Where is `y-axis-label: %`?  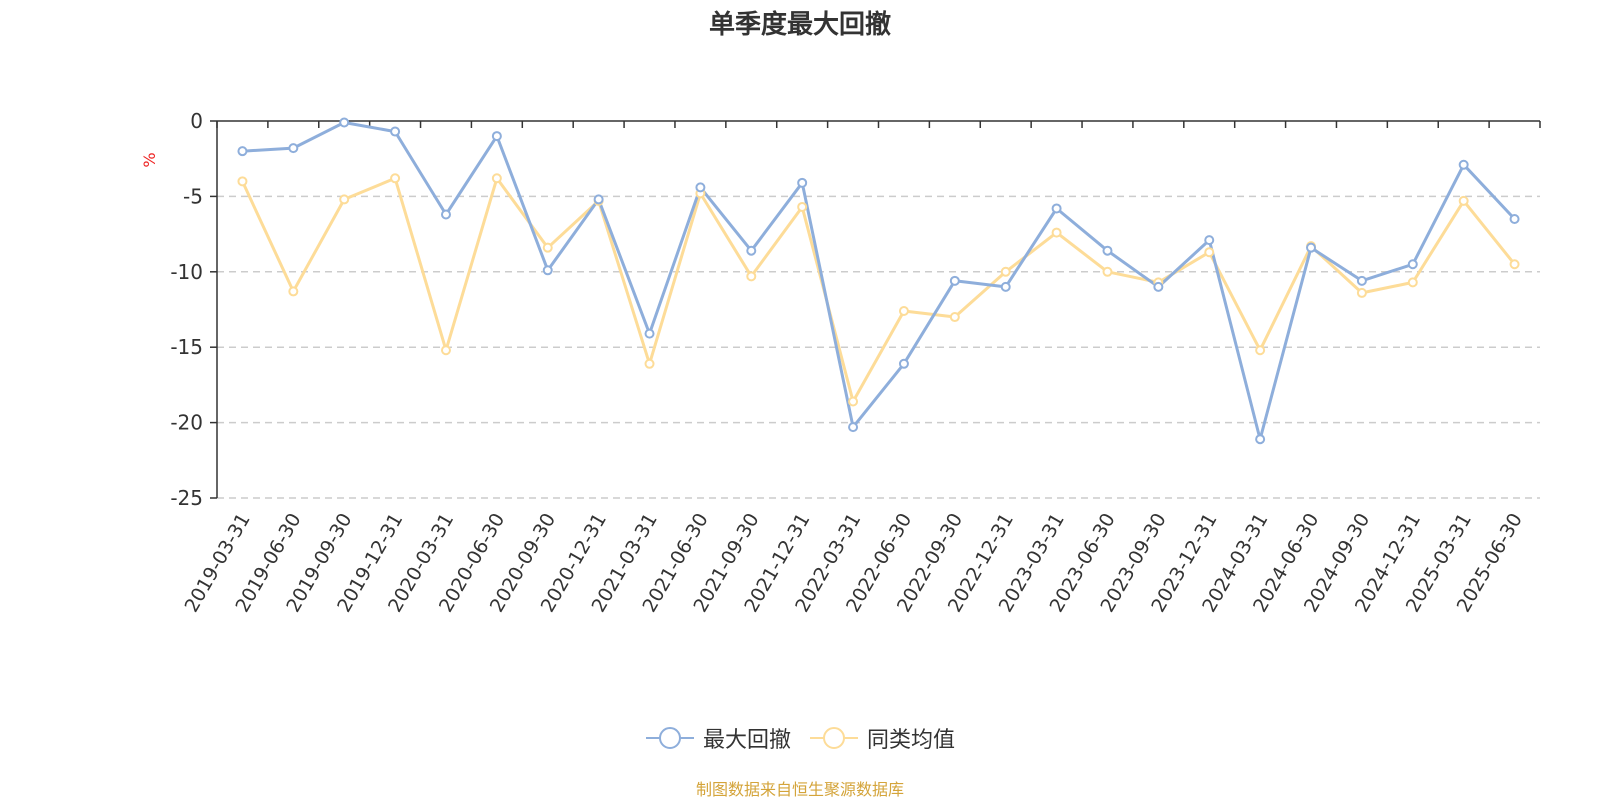 y-axis-label: % is located at coordinates (149, 159).